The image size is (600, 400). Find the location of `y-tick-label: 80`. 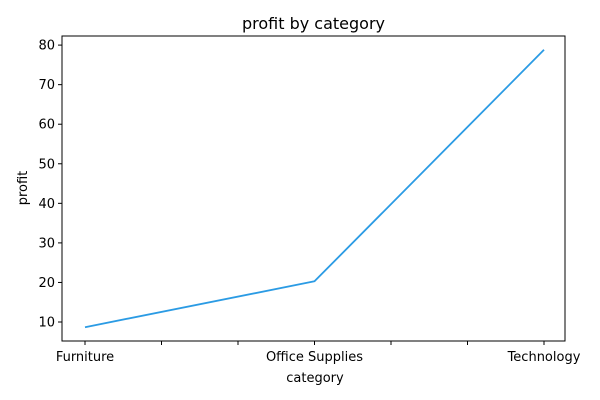

y-tick-label: 80 is located at coordinates (46, 46).